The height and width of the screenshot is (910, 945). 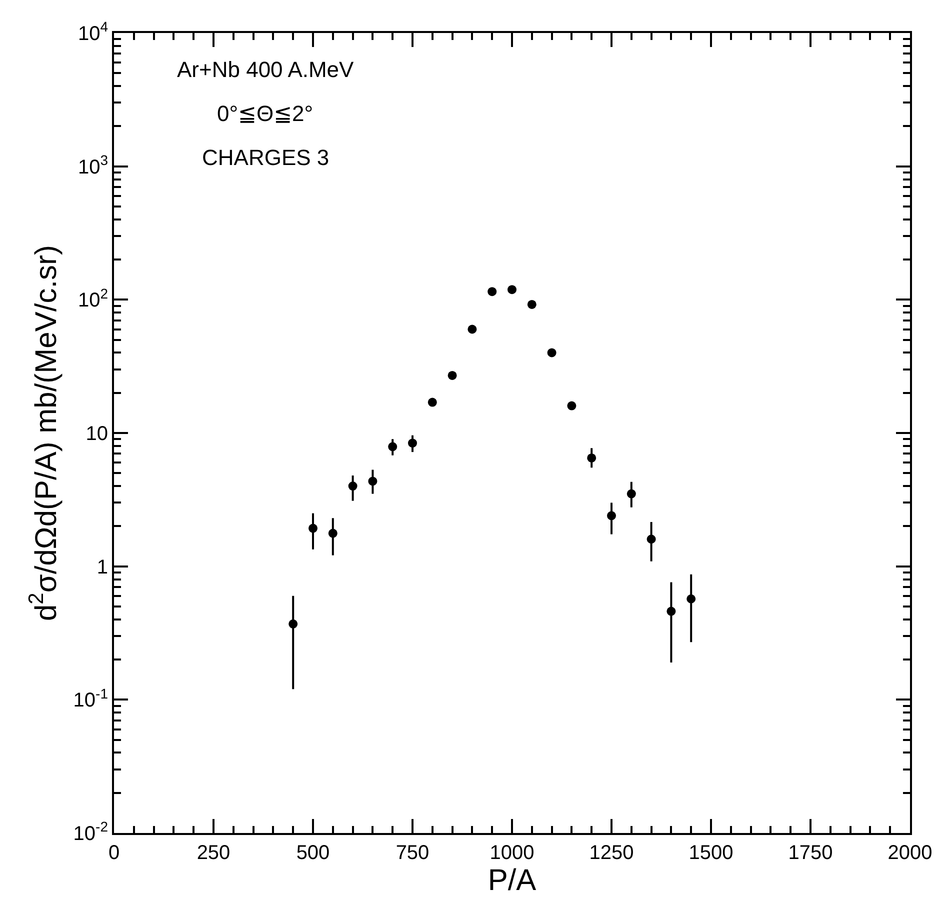 What do you see at coordinates (265, 113) in the screenshot?
I see `annotation: 0°≦Θ≦2°` at bounding box center [265, 113].